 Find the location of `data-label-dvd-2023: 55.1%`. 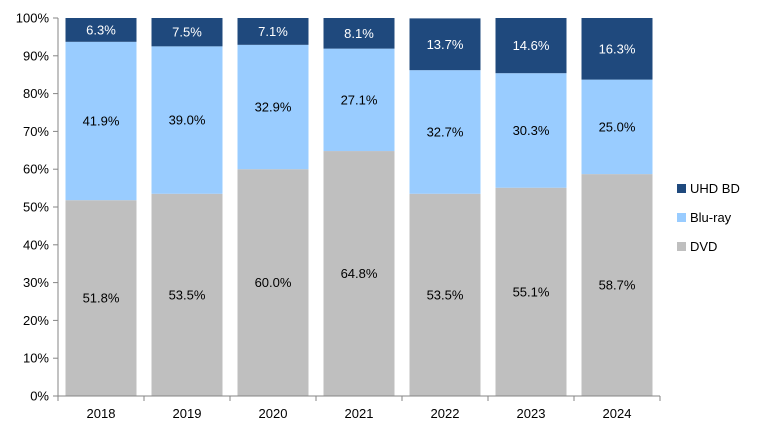

data-label-dvd-2023: 55.1% is located at coordinates (531, 291).